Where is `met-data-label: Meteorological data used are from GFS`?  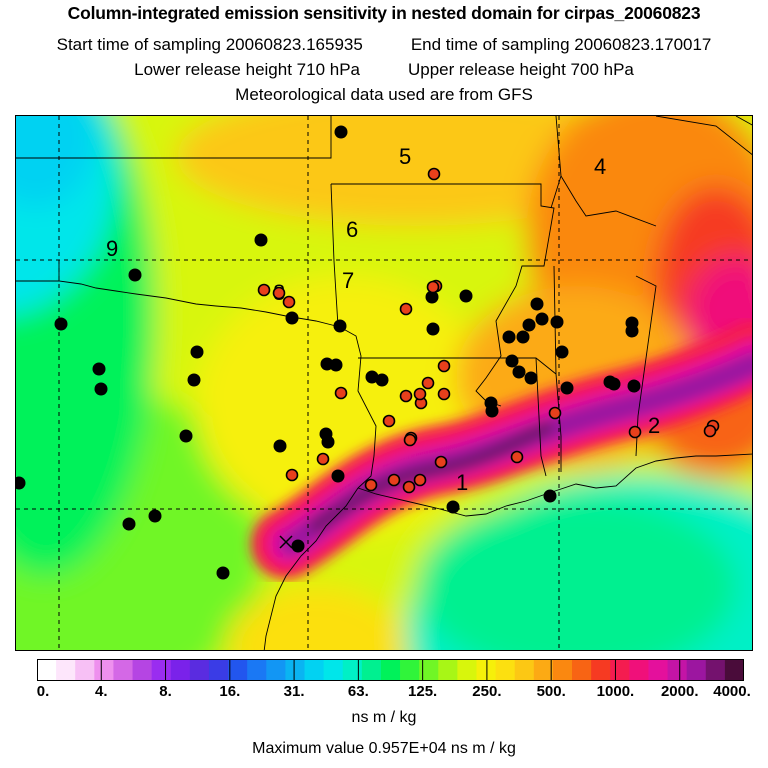 met-data-label: Meteorological data used are from GFS is located at coordinates (384, 94).